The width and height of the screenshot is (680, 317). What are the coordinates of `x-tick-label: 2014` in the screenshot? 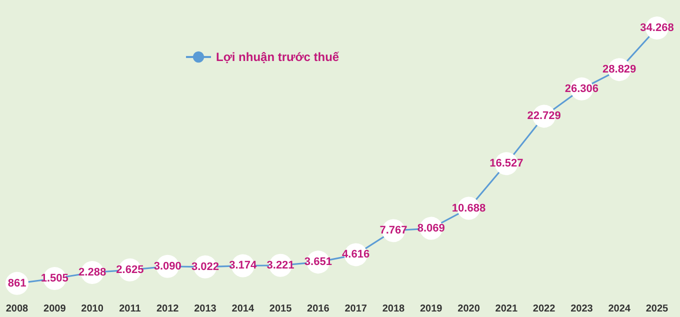 It's located at (243, 309).